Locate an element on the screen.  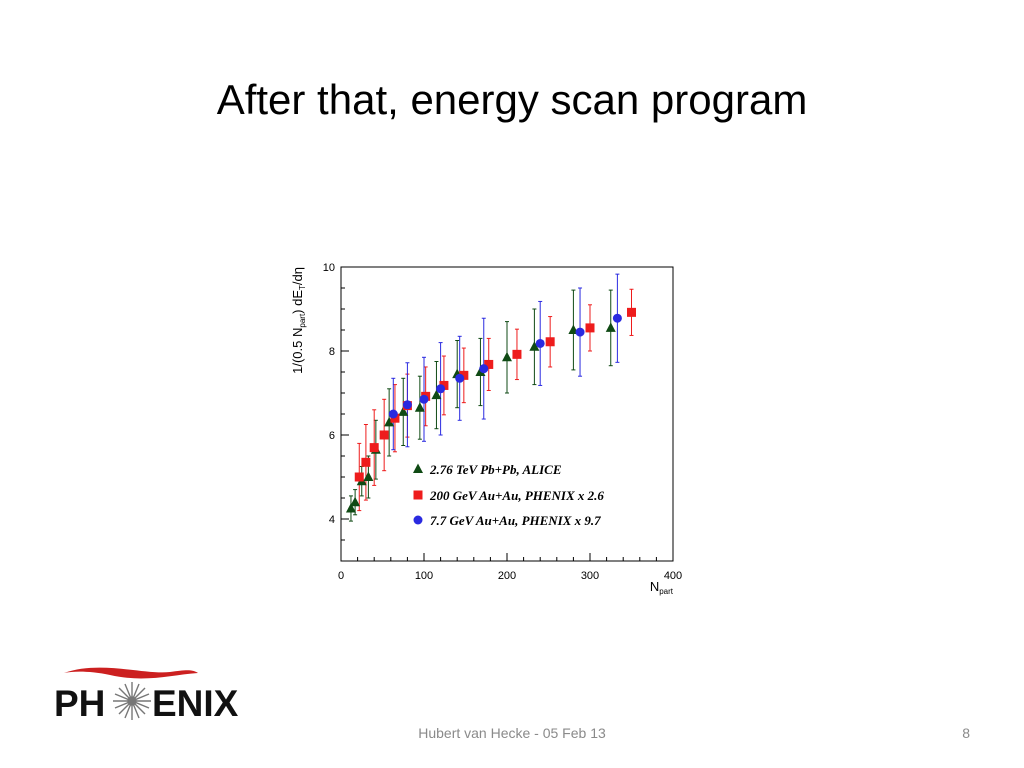
legend-marker-triangle is located at coordinates (418, 468).